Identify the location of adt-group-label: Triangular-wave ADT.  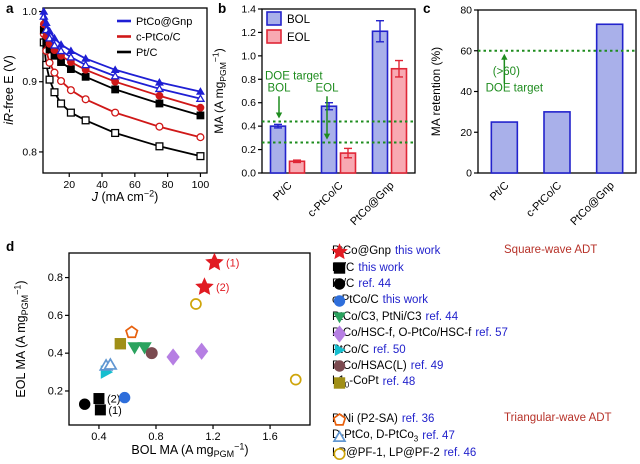
(558, 417).